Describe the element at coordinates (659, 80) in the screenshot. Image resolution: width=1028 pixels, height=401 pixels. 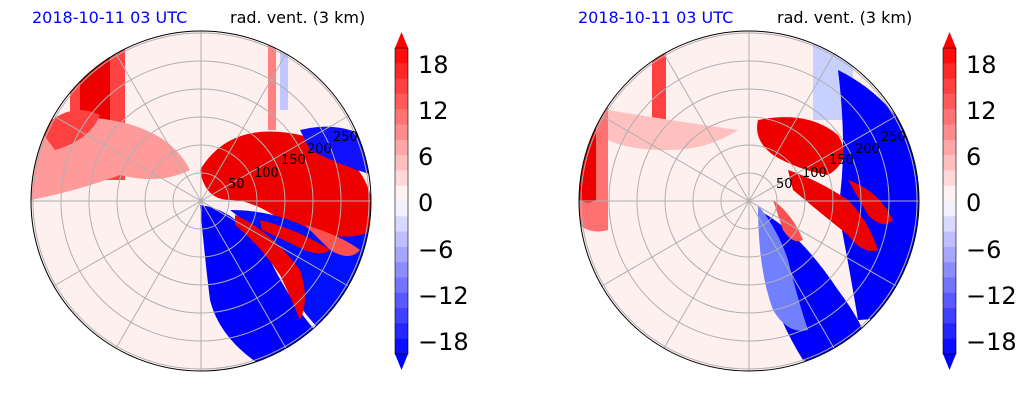
I see `red-streak` at that location.